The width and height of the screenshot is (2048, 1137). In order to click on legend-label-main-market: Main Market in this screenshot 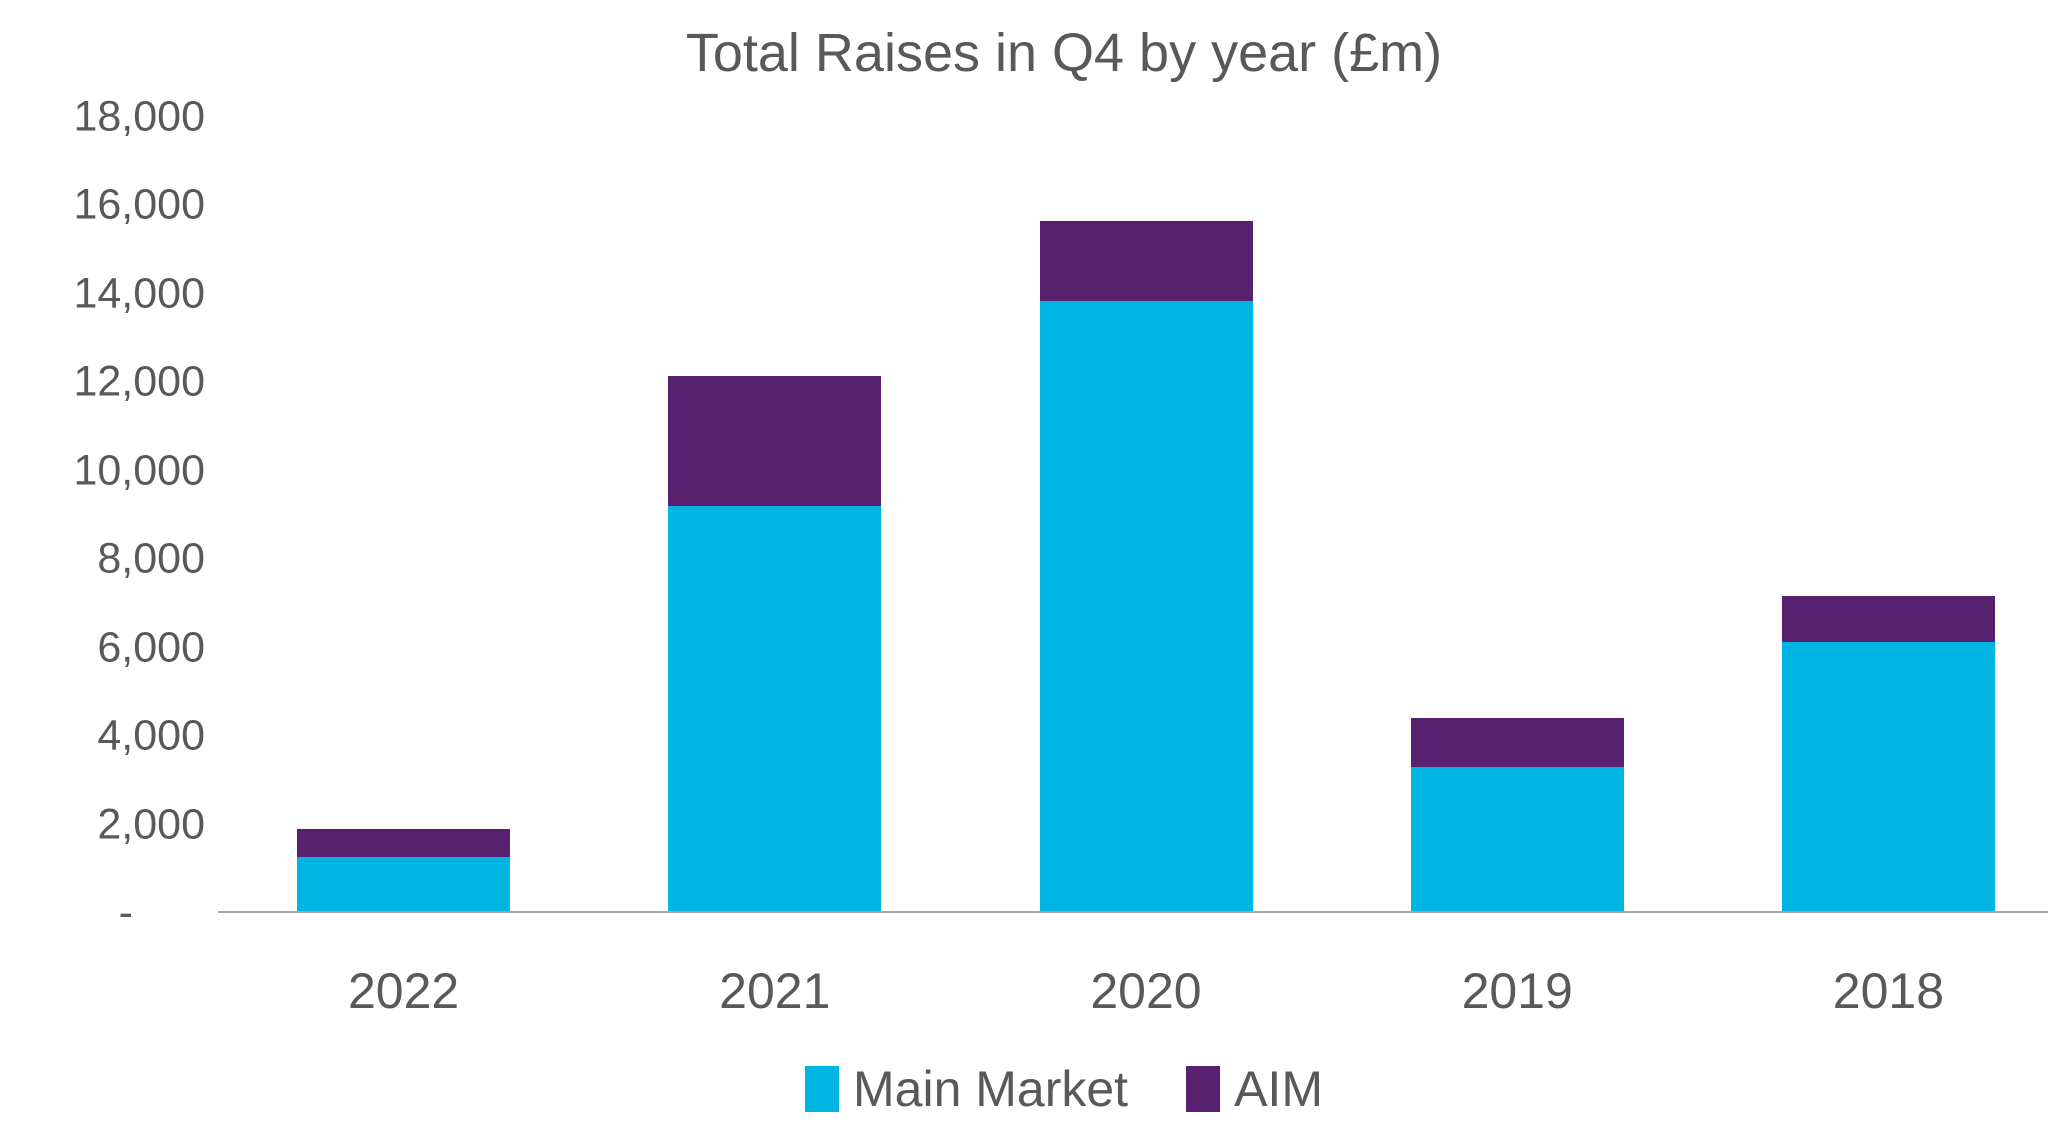, I will do `click(991, 1089)`.